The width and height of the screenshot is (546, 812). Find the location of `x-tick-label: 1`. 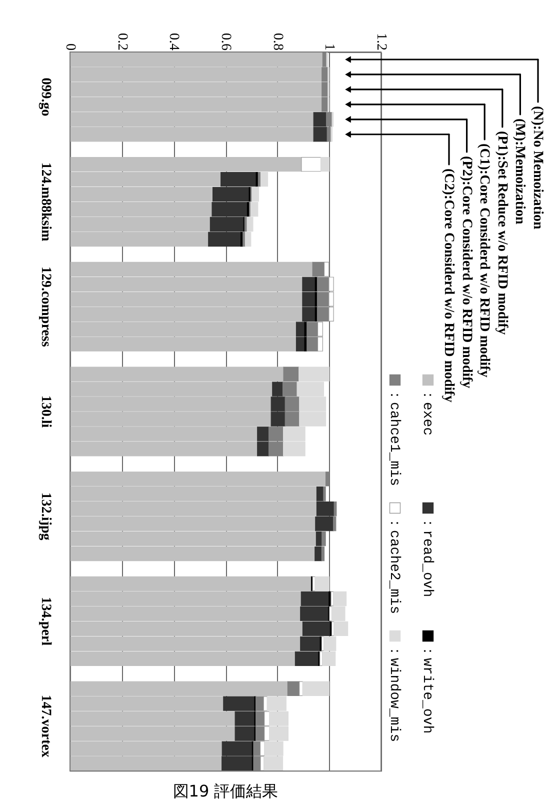

x-tick-label: 1 is located at coordinates (329, 47).